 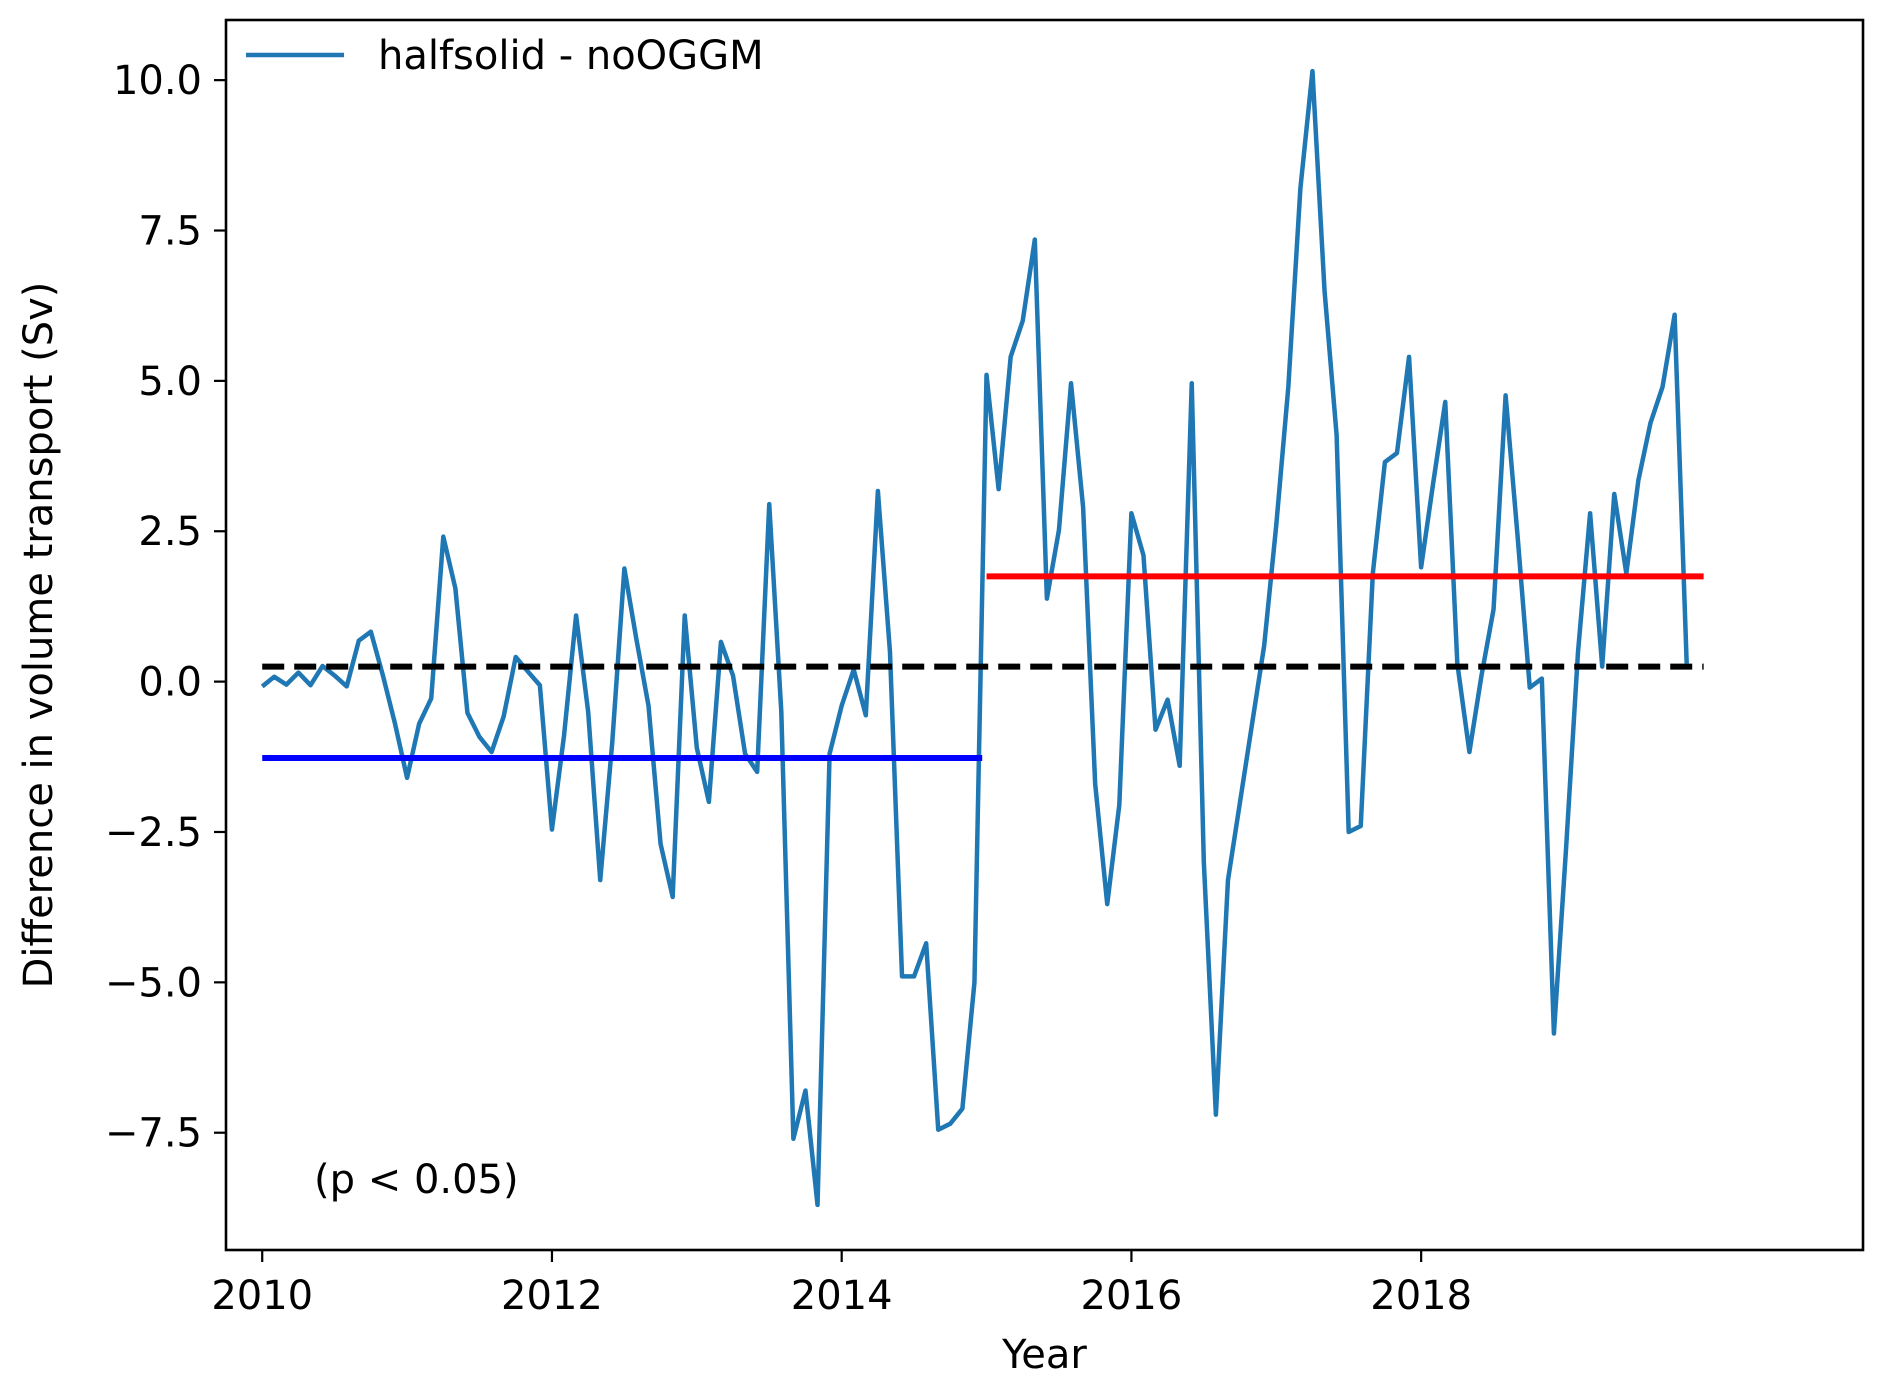 I want to click on y-tick-label: 0.0, so click(x=170, y=683).